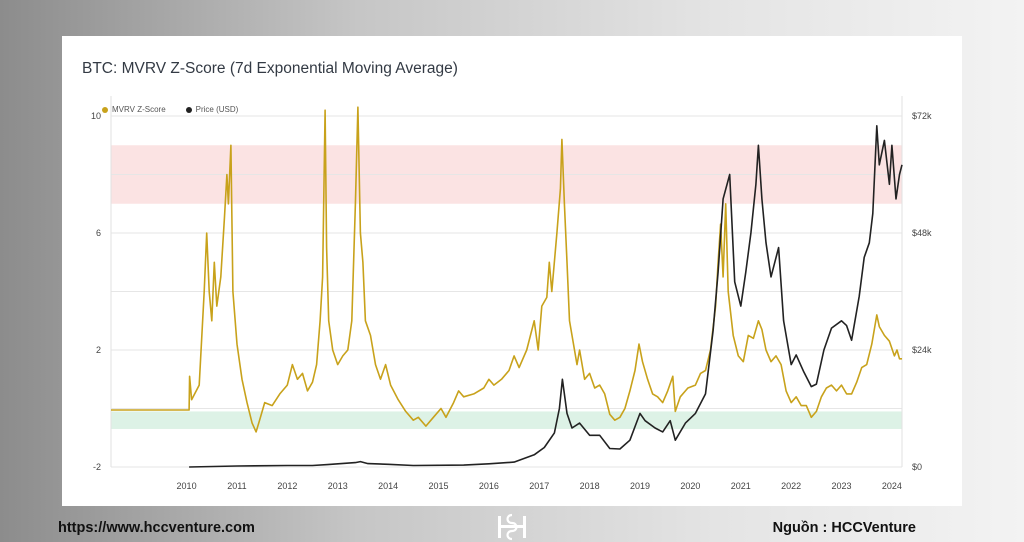 Image resolution: width=1024 pixels, height=542 pixels. I want to click on legend-item-price: Price (USD), so click(212, 109).